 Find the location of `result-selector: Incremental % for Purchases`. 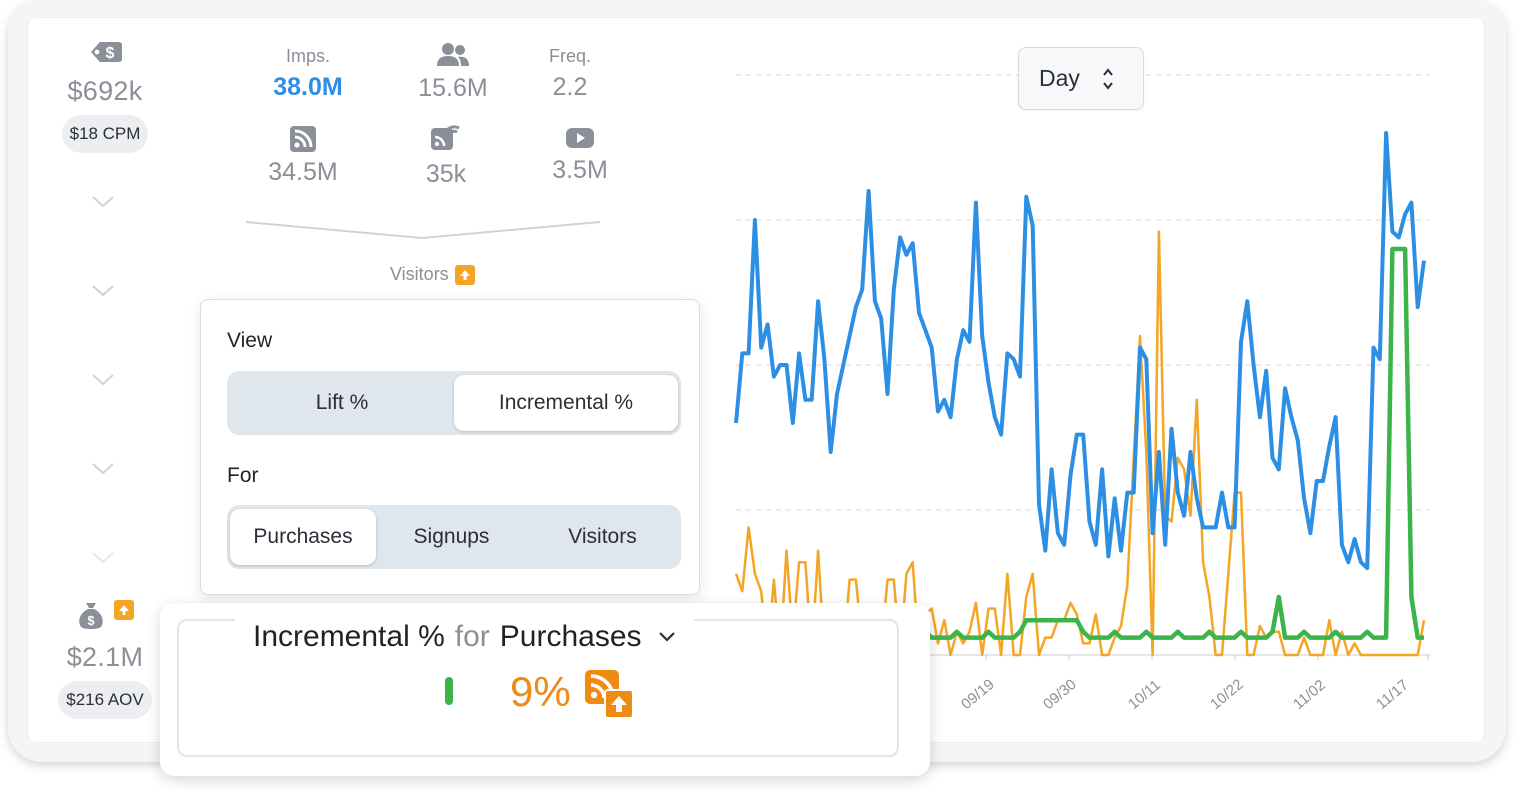

result-selector: Incremental % for Purchases is located at coordinates (464, 637).